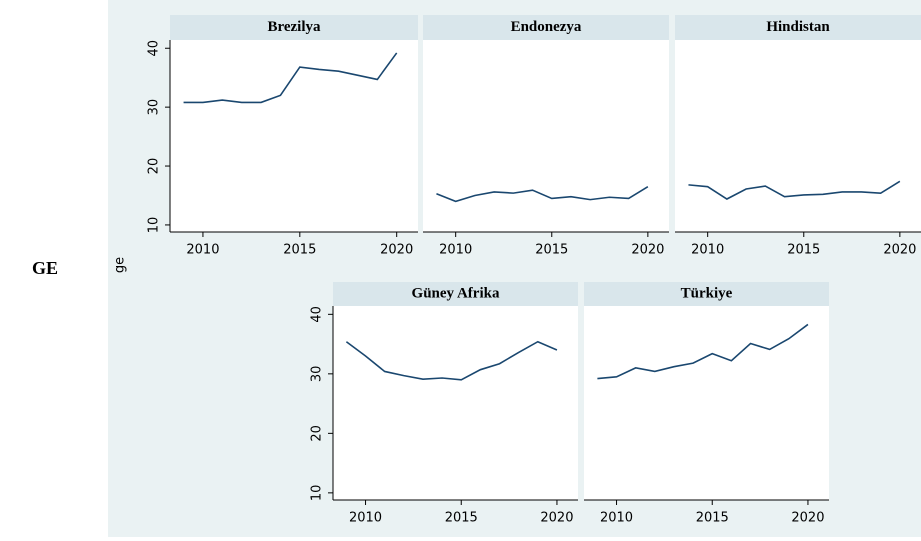 The height and width of the screenshot is (541, 921). I want to click on panel-title: Türkiye, so click(707, 293).